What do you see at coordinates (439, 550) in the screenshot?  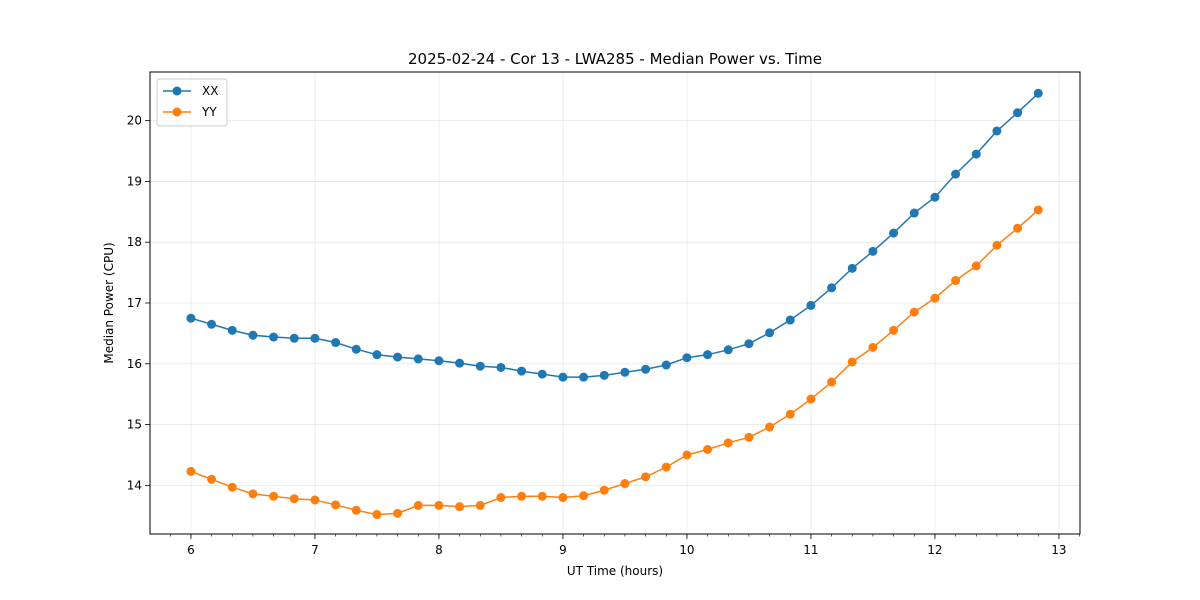 I see `x-tick-label: 8` at bounding box center [439, 550].